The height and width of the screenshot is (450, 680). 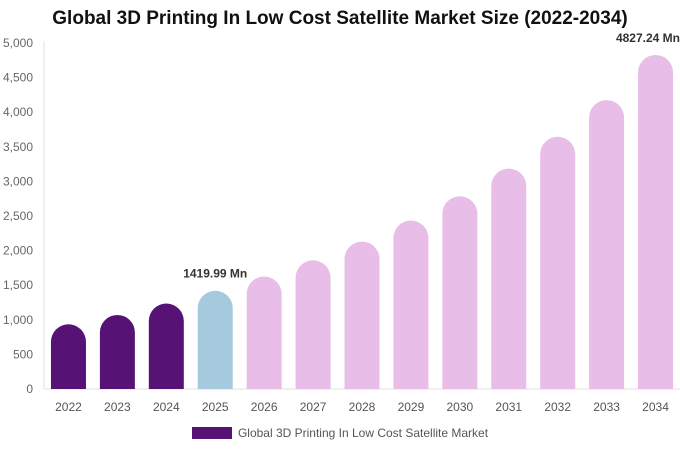 I want to click on x-tick-label: 2031, so click(x=508, y=407).